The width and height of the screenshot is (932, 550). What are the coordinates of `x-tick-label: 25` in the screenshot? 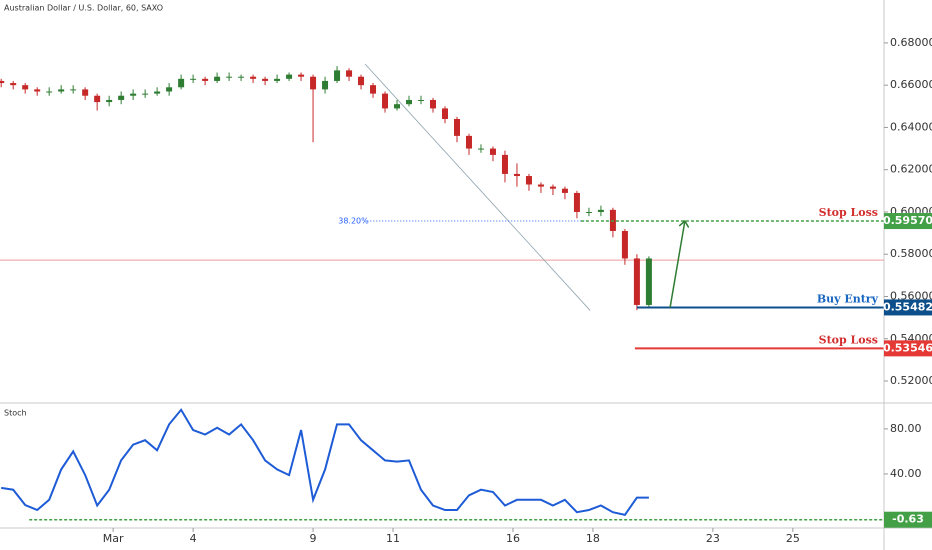 It's located at (793, 538).